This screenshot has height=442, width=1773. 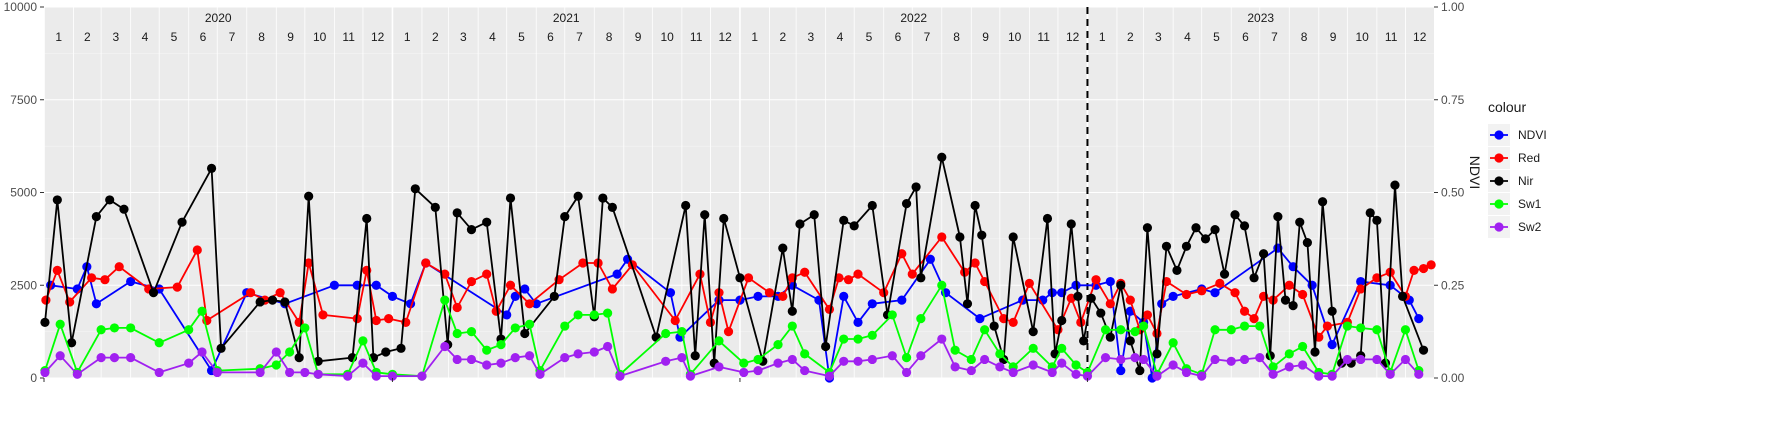 What do you see at coordinates (1260, 18) in the screenshot?
I see `year-label: 2023` at bounding box center [1260, 18].